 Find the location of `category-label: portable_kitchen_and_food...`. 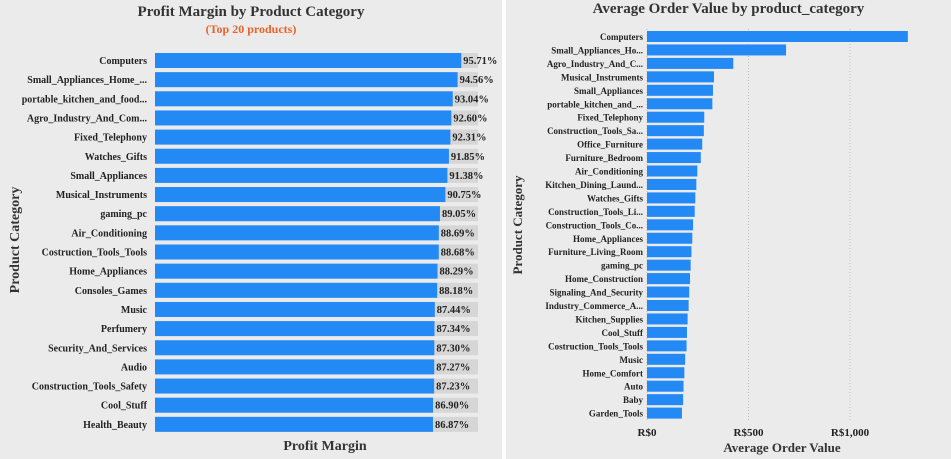

category-label: portable_kitchen_and_food... is located at coordinates (85, 99).